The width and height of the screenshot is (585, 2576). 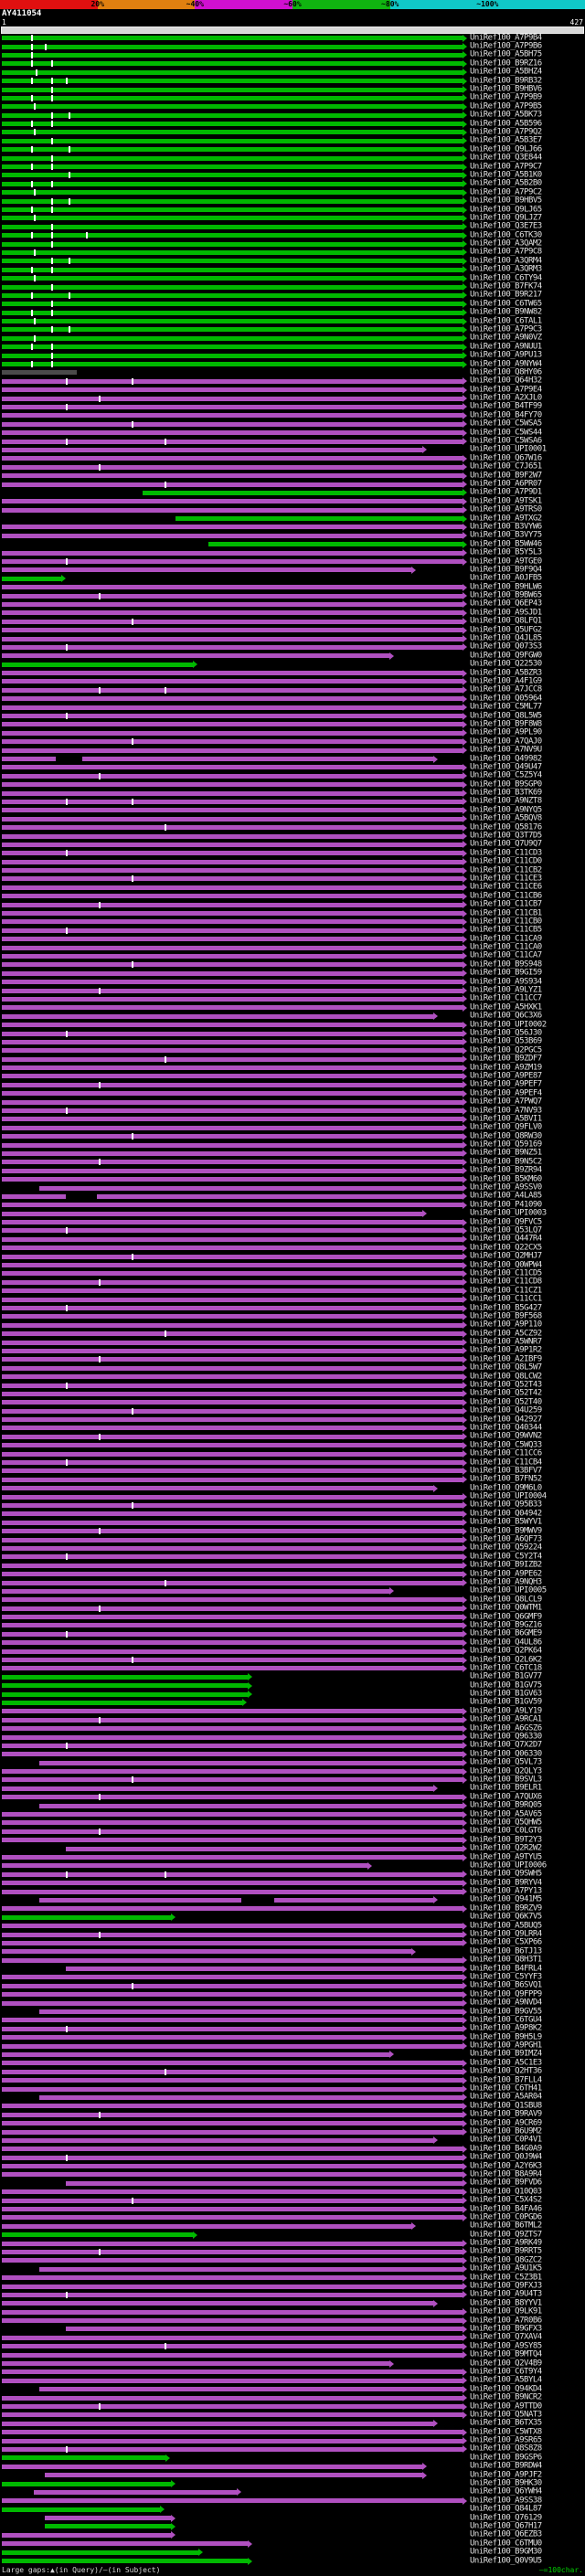 What do you see at coordinates (506, 286) in the screenshot?
I see `hit-label: UniRef100_B7FK74` at bounding box center [506, 286].